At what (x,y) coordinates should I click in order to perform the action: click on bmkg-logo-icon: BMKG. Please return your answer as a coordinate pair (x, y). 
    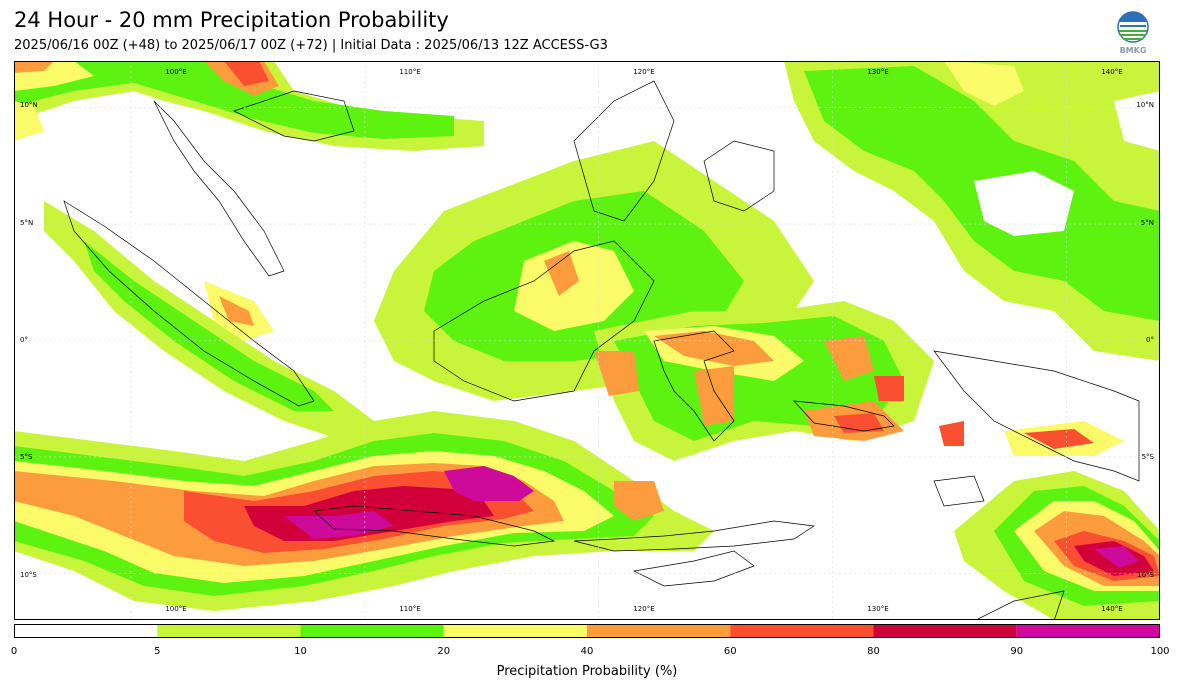
    Looking at the image, I should click on (1133, 33).